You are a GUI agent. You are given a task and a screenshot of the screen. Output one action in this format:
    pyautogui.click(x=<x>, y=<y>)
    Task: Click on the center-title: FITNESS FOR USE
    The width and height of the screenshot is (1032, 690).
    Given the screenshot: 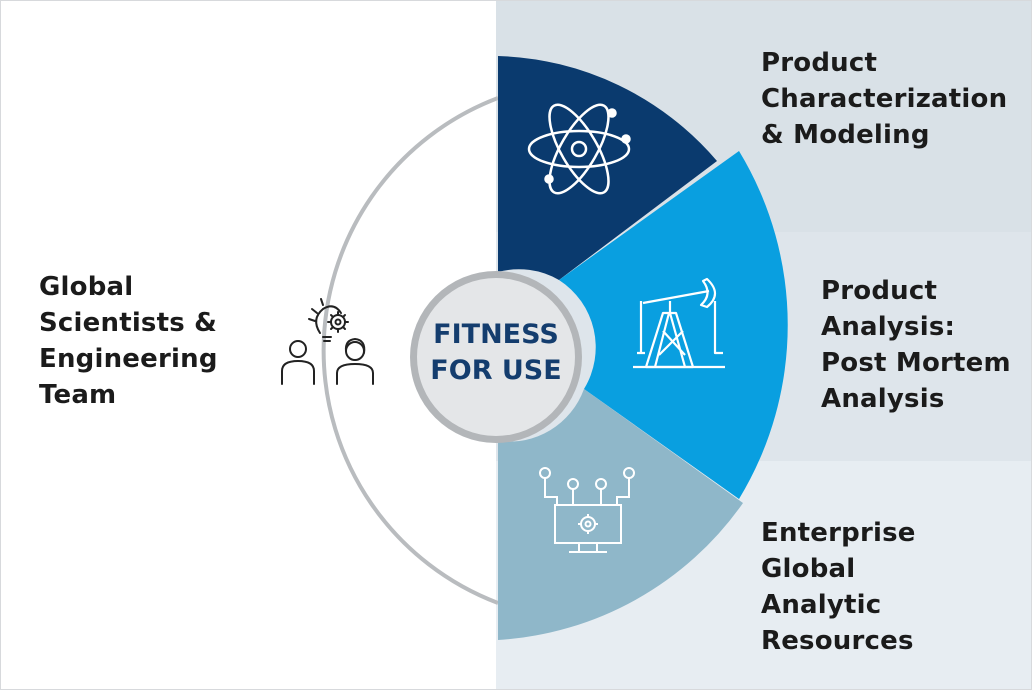 What is the action you would take?
    pyautogui.click(x=496, y=352)
    